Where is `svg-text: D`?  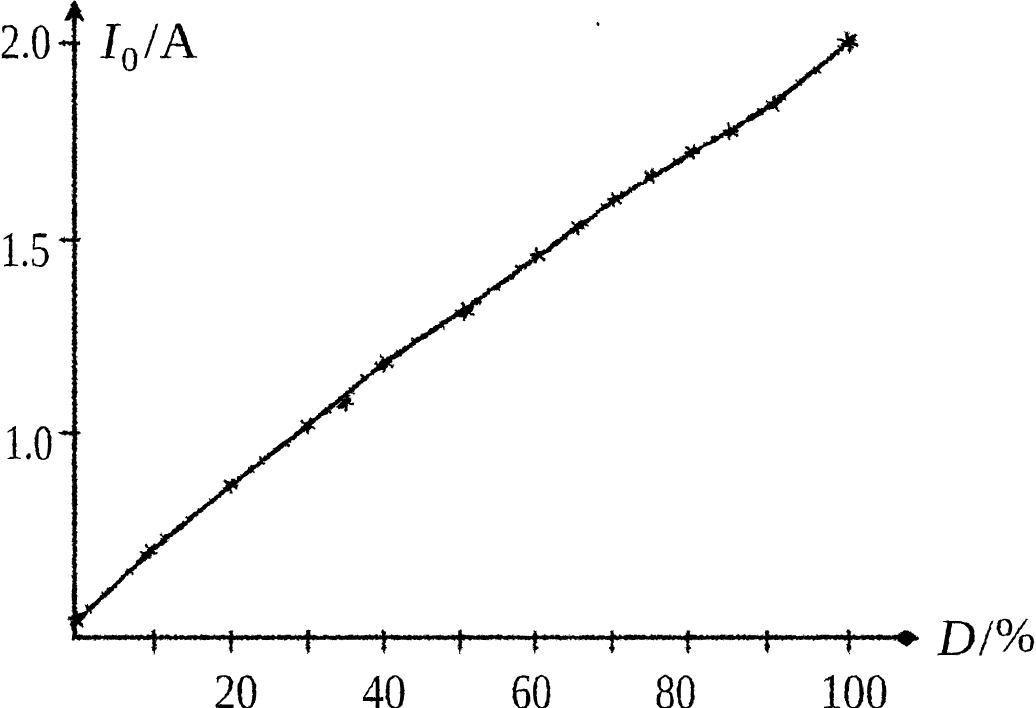
svg-text: D is located at coordinates (956, 638).